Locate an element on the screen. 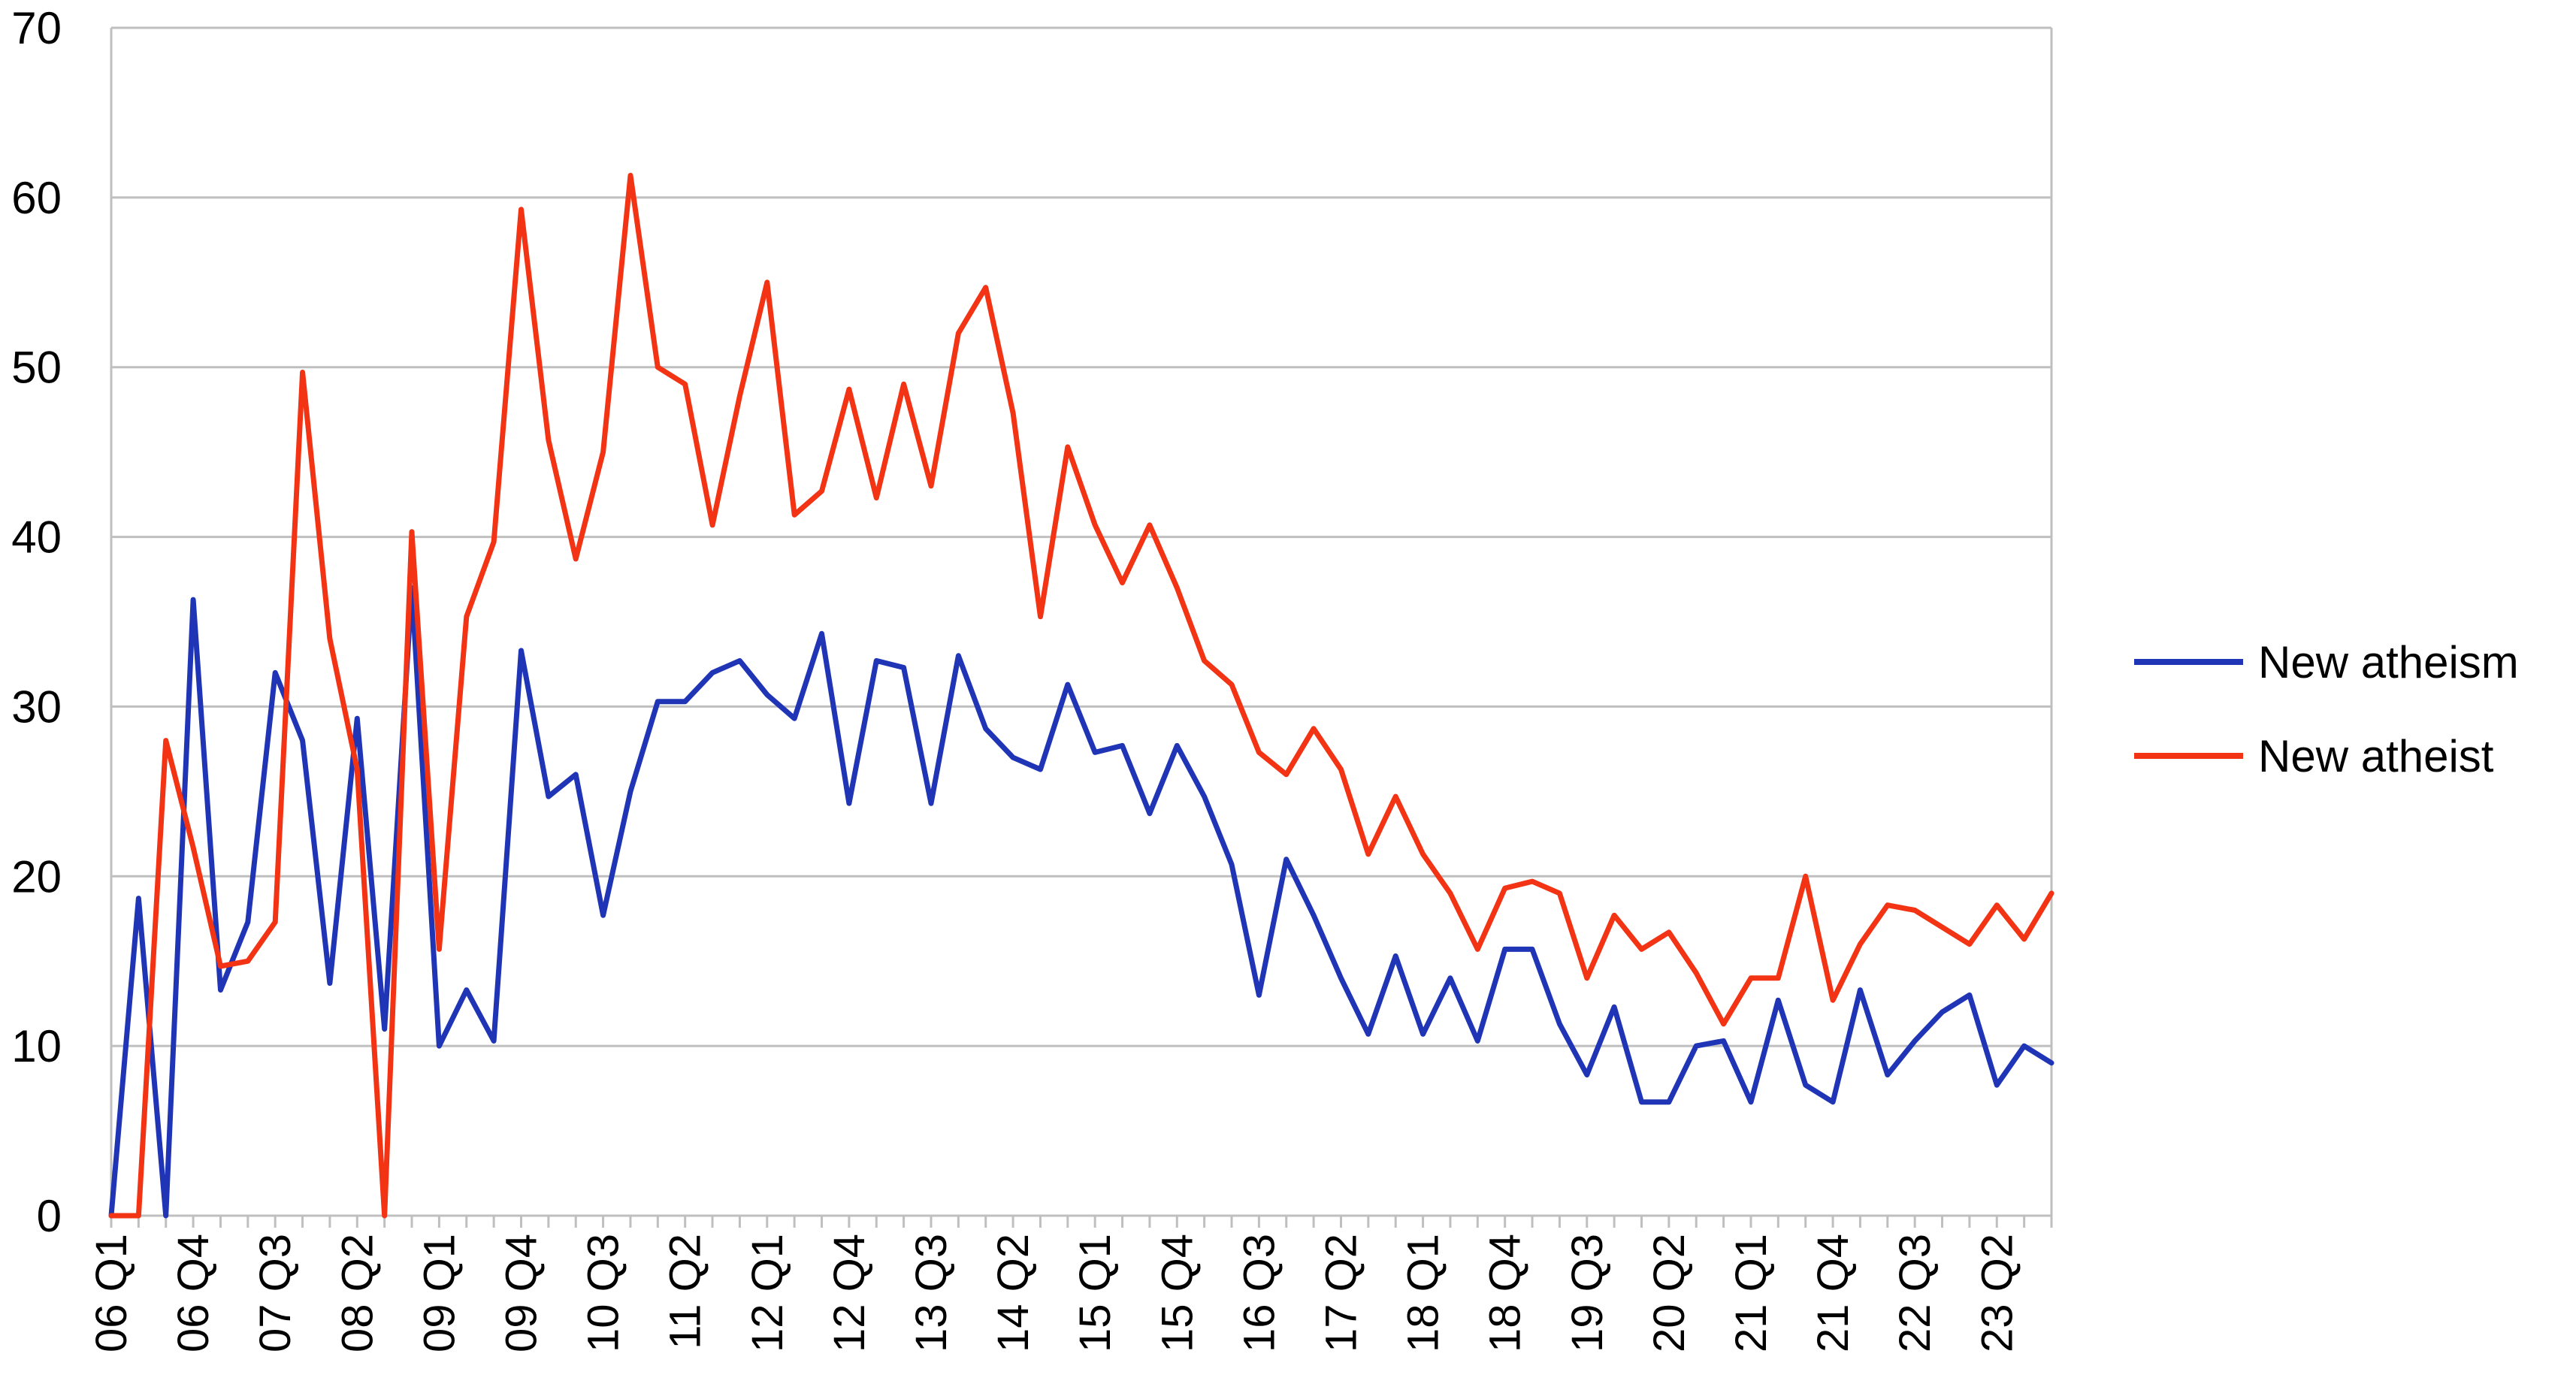  x-tick-label: 12 Q4 is located at coordinates (850, 1293).